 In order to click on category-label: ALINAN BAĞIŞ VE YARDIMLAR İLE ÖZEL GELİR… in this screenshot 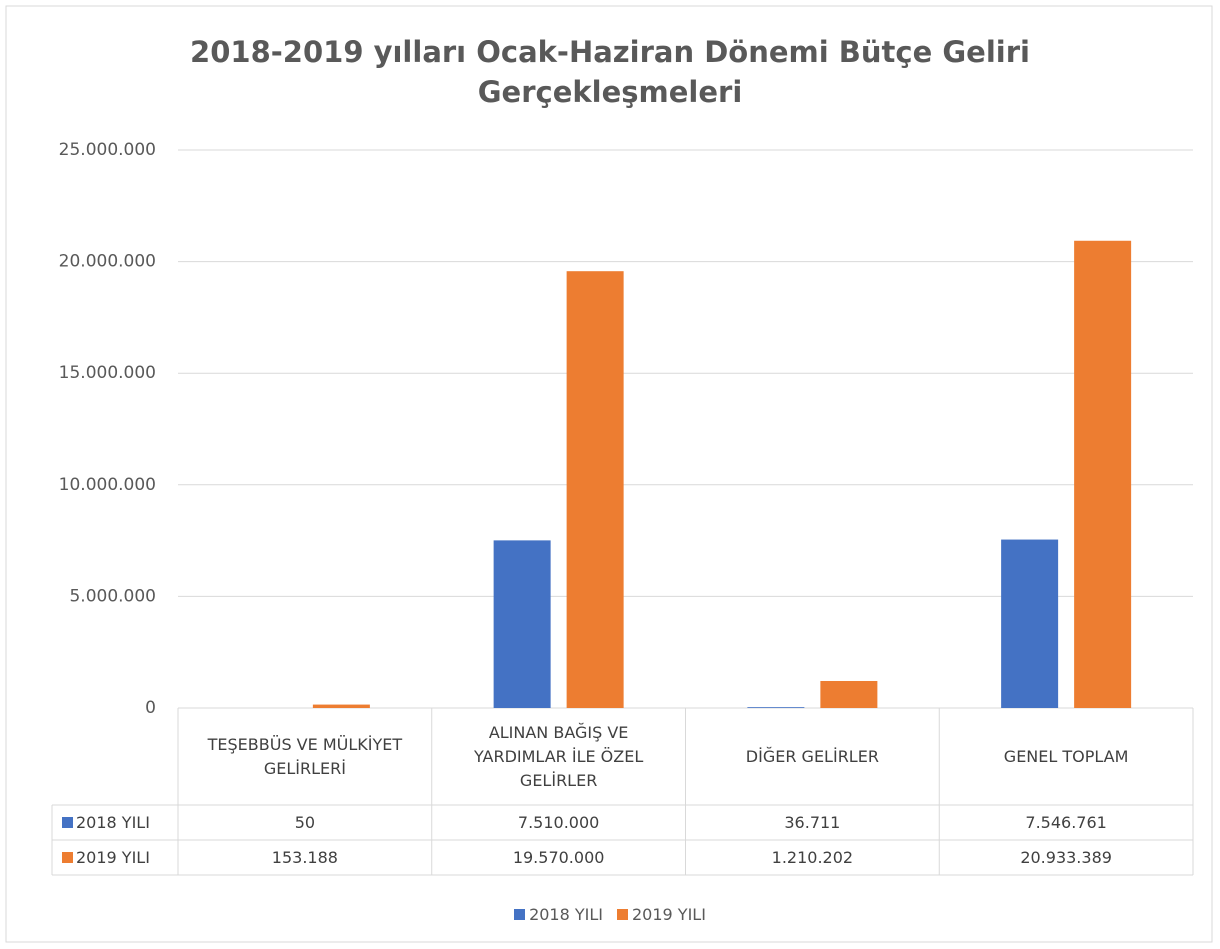, I will do `click(558, 756)`.